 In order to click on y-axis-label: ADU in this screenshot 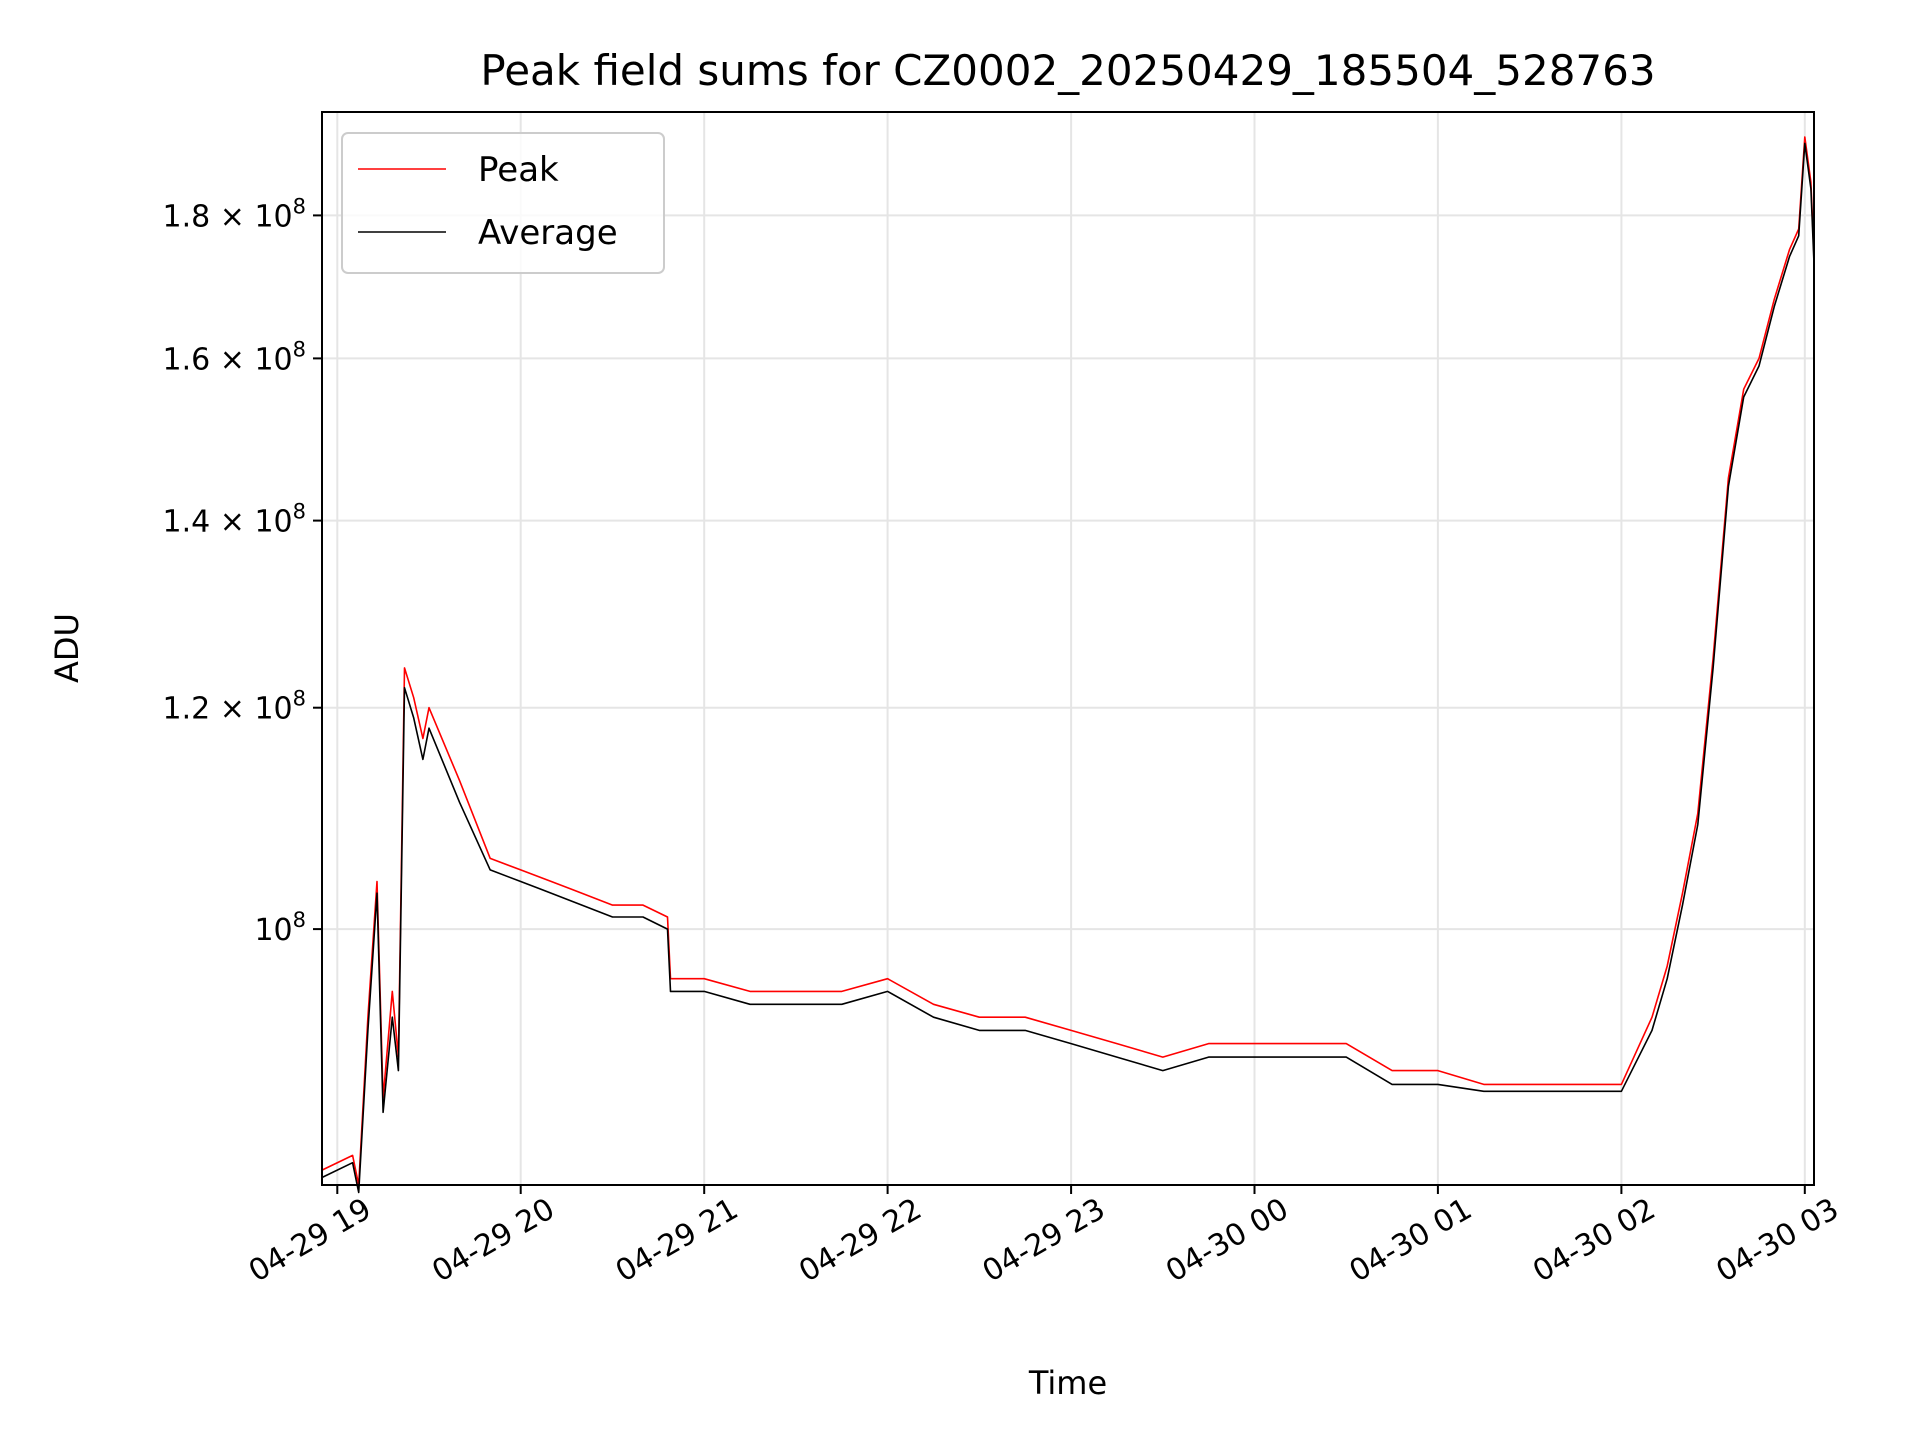, I will do `click(67, 648)`.